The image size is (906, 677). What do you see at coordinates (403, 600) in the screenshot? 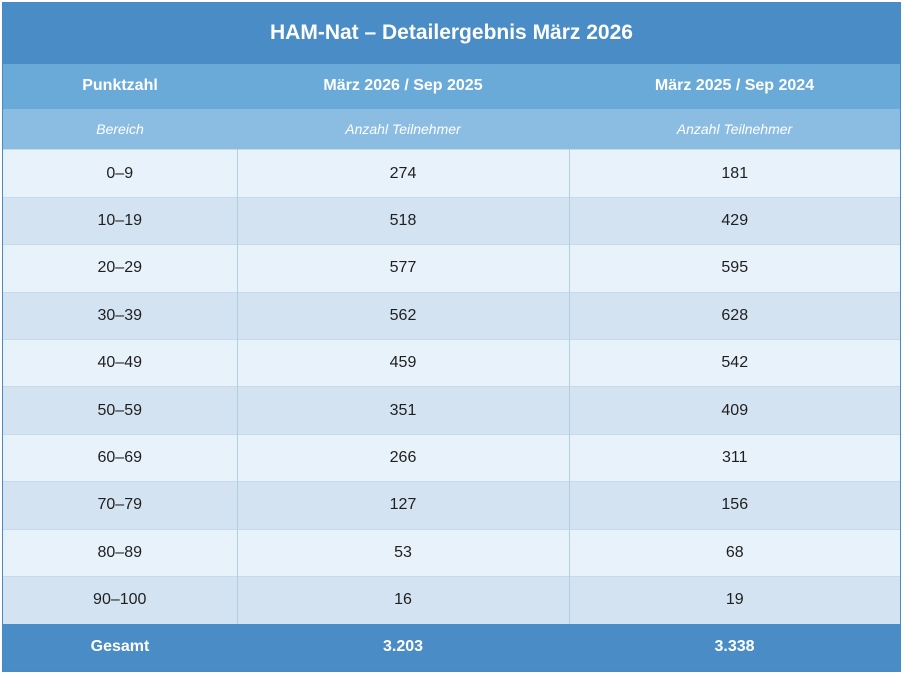
I see `row-count-2026: 16` at bounding box center [403, 600].